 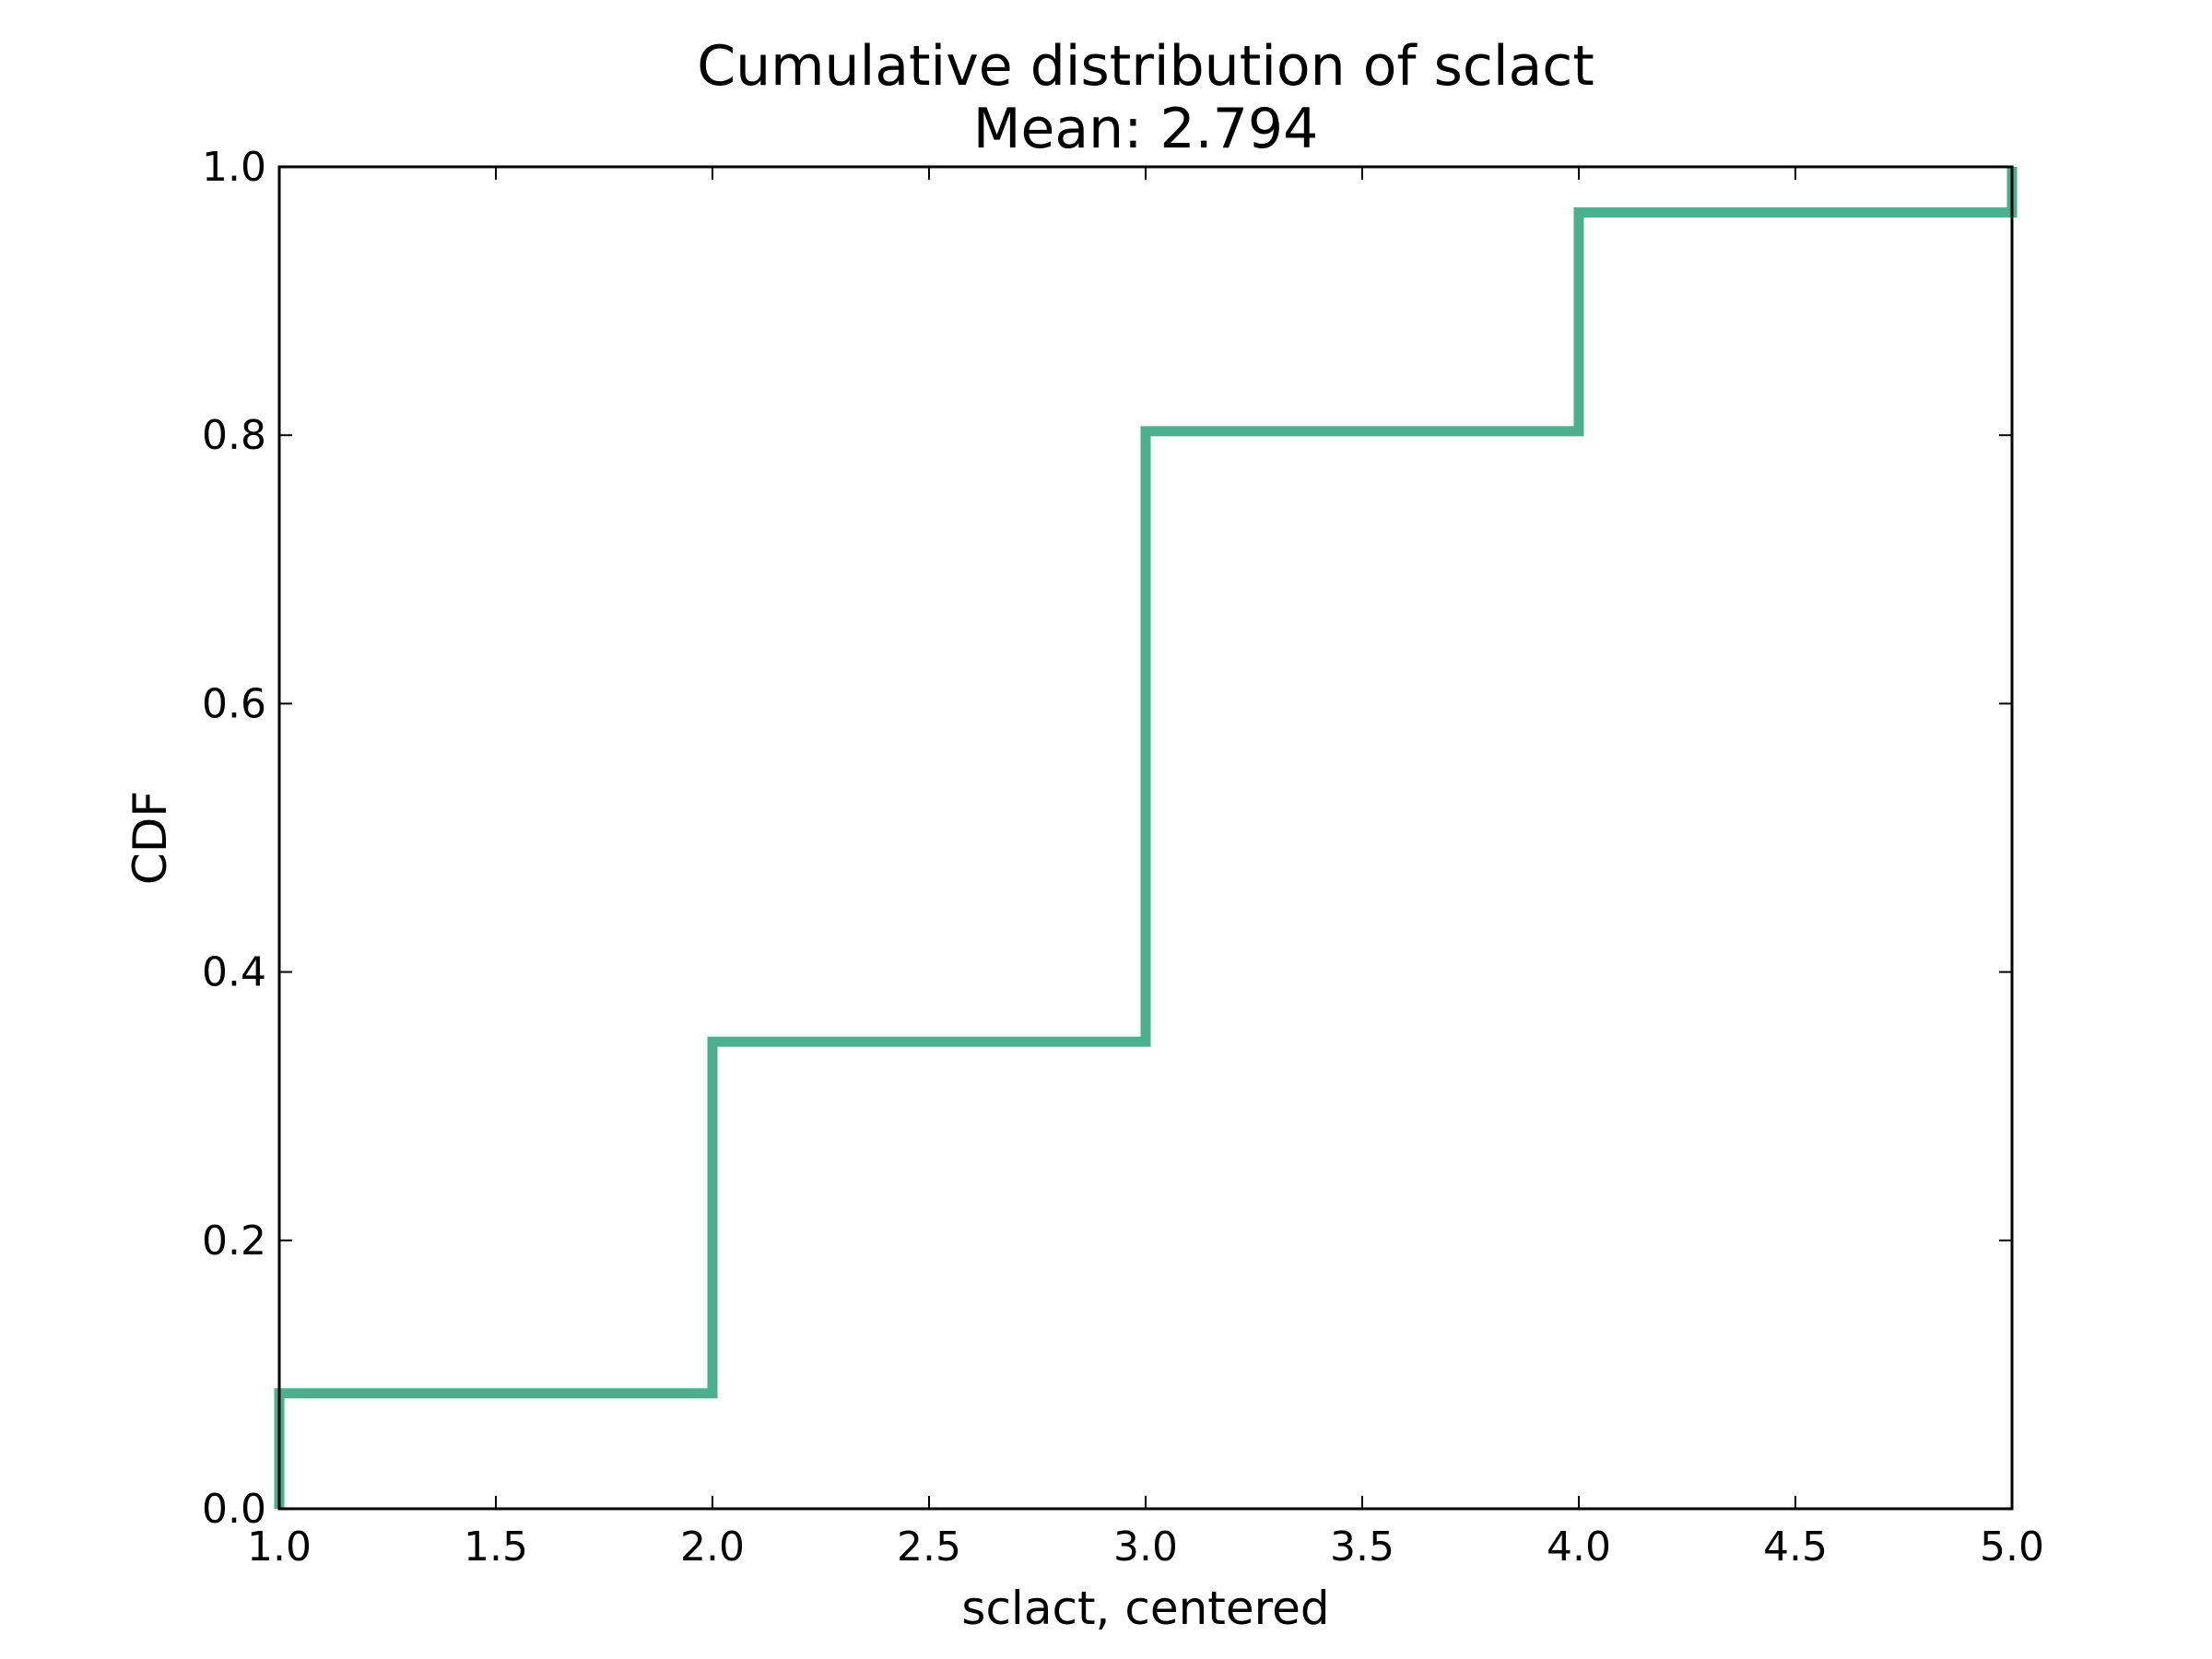 I want to click on y-tick-label: 1.0, so click(x=234, y=167).